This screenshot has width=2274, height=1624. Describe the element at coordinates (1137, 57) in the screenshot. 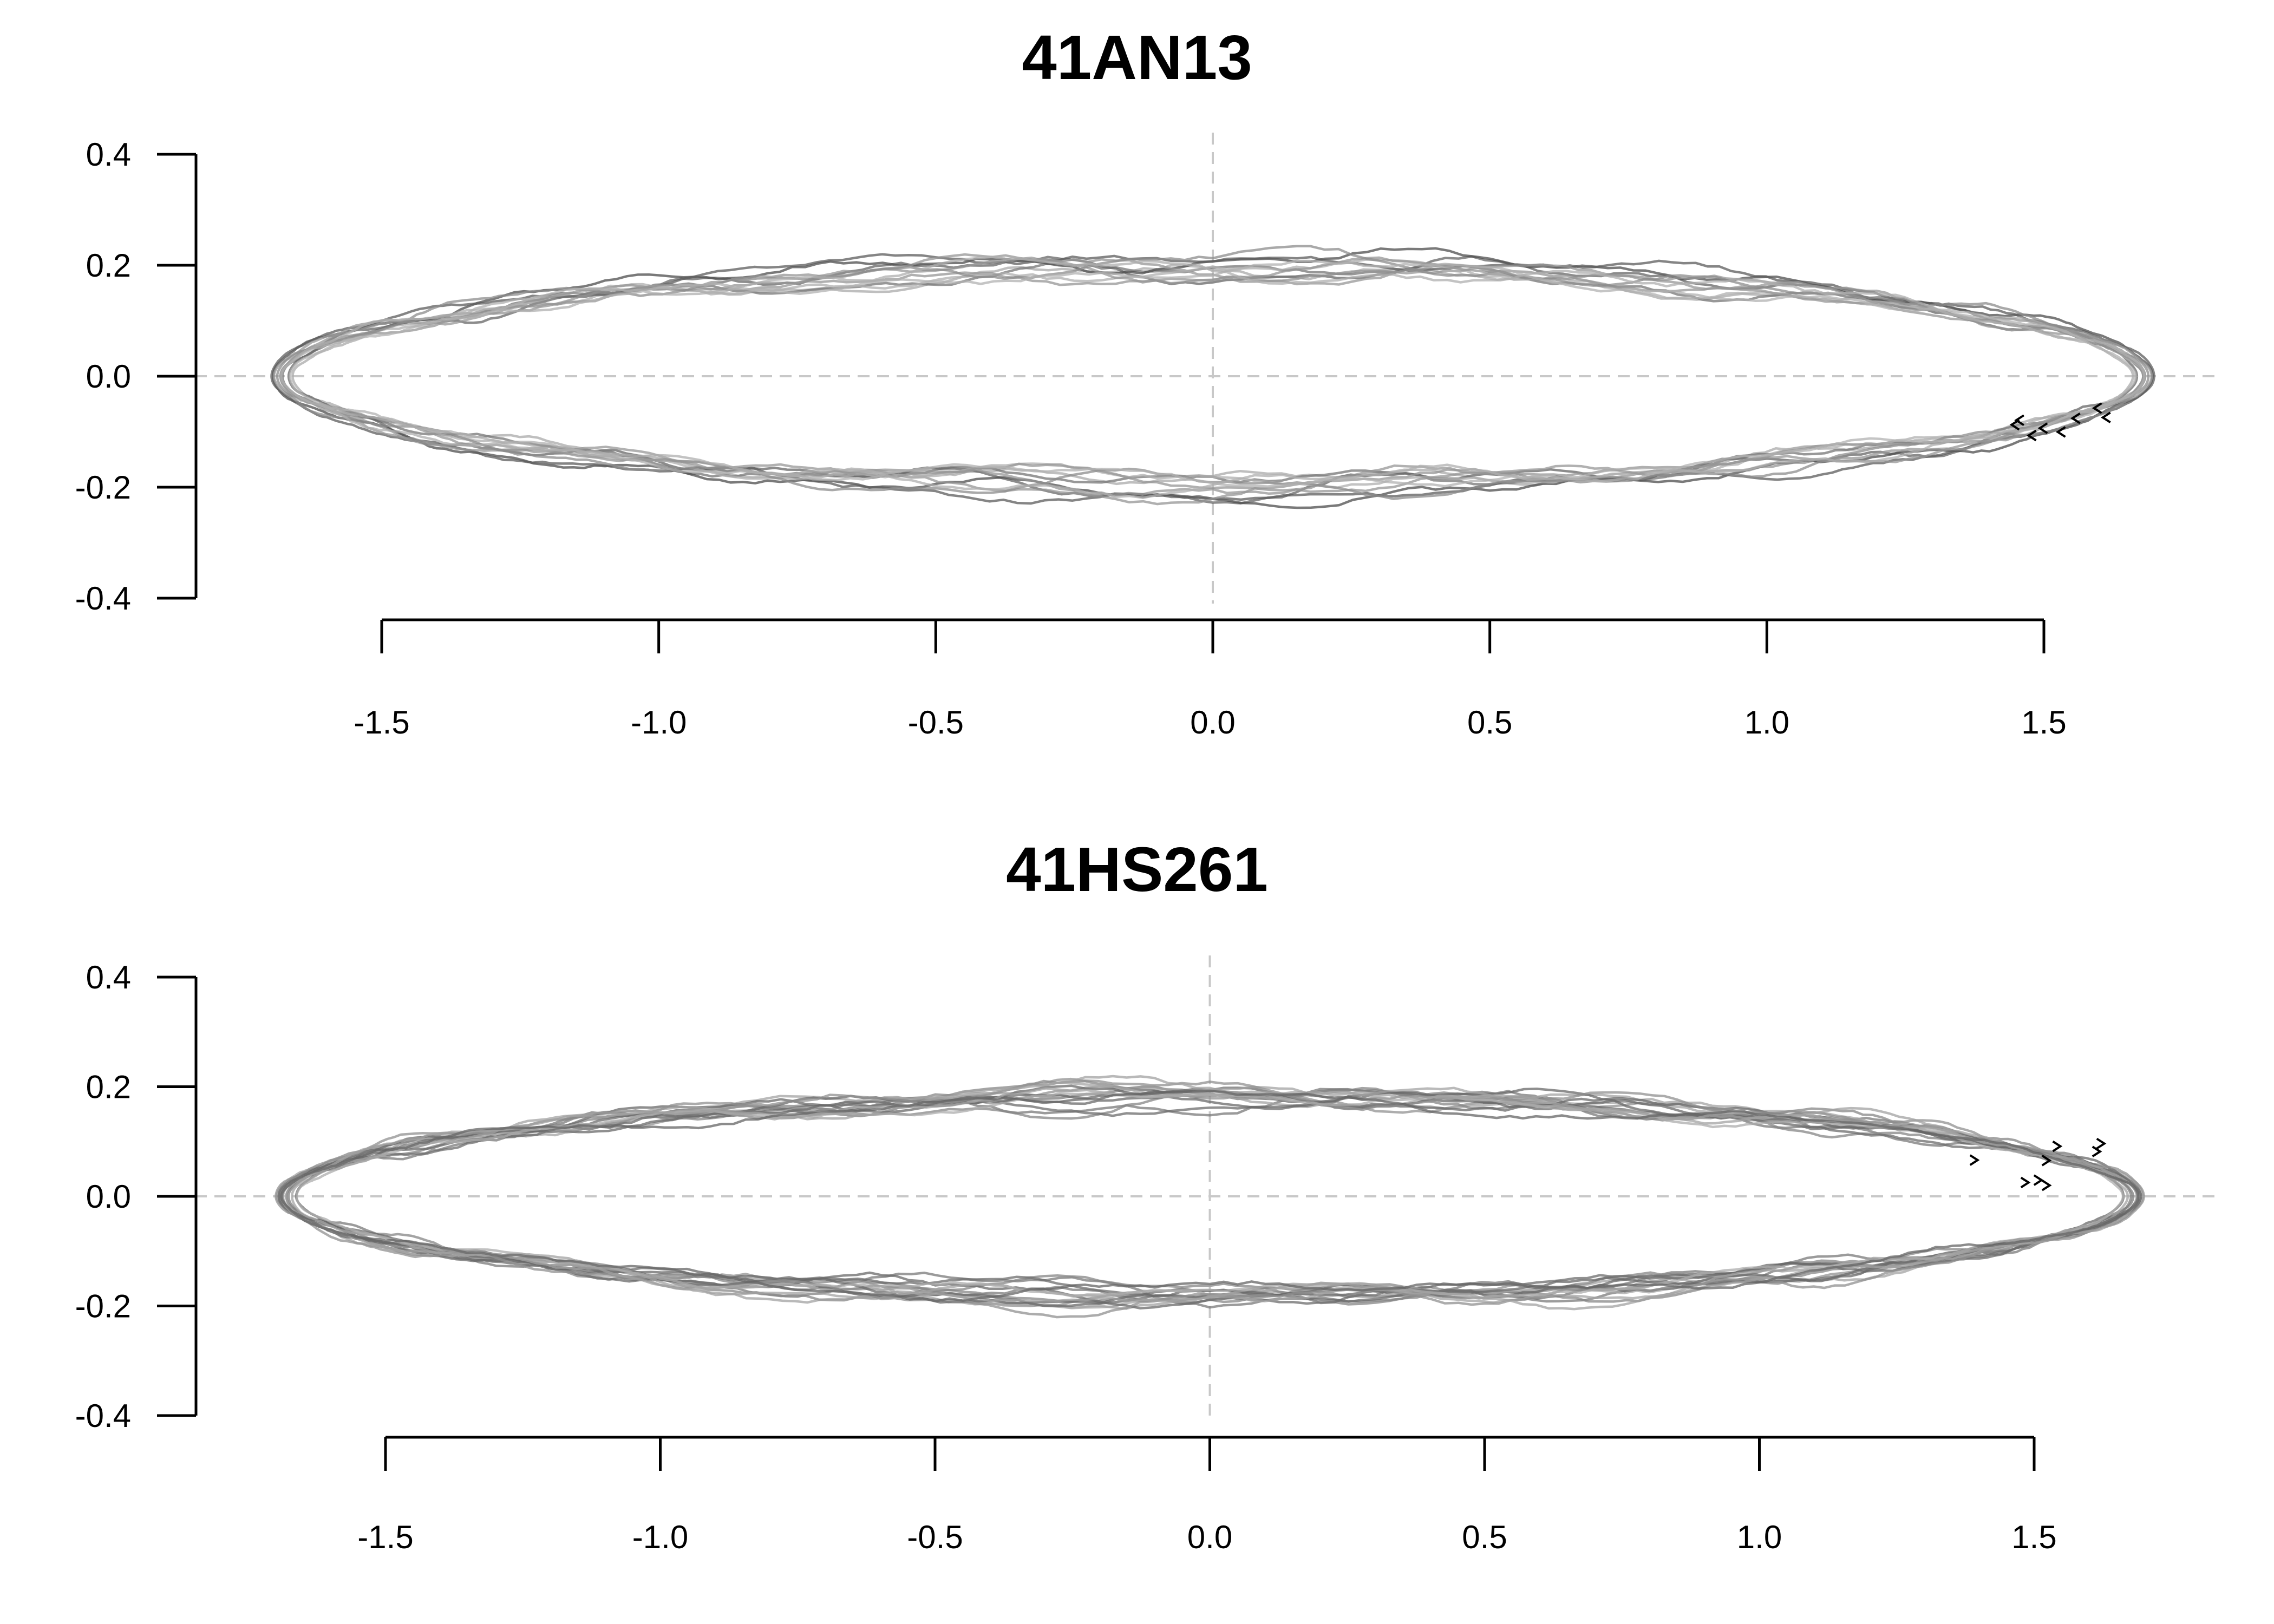

I see `chart-title: 41AN13` at that location.